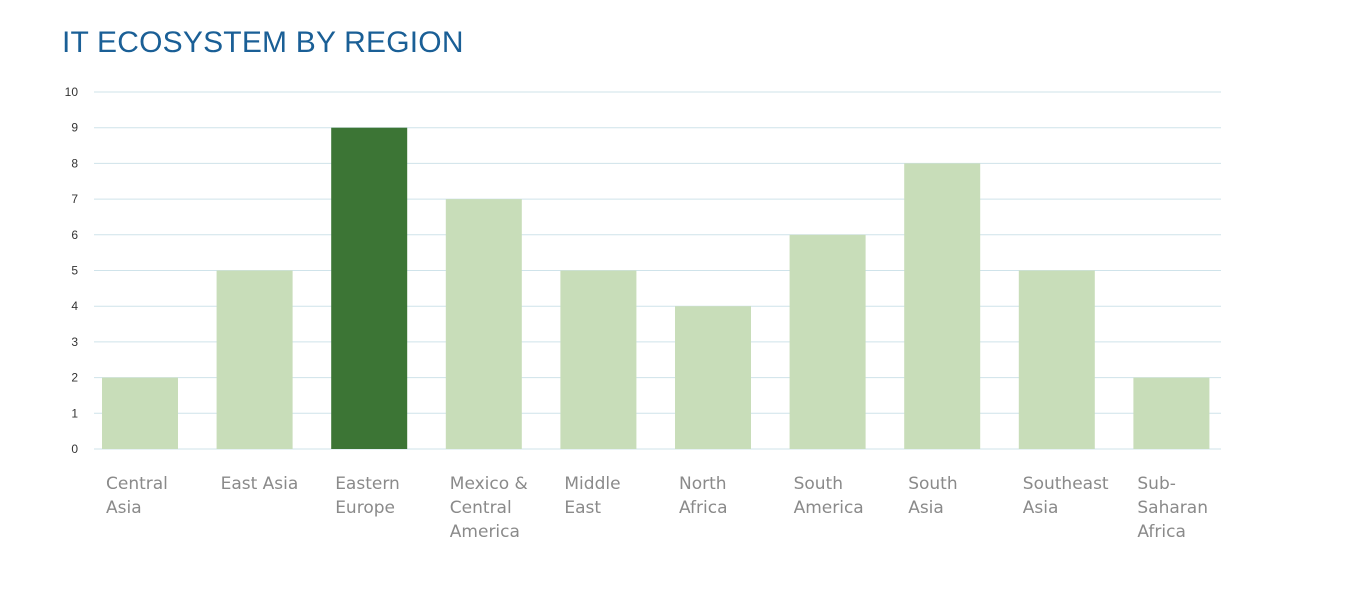 This screenshot has height=598, width=1348. I want to click on y-tick-label-0: 0, so click(74, 449).